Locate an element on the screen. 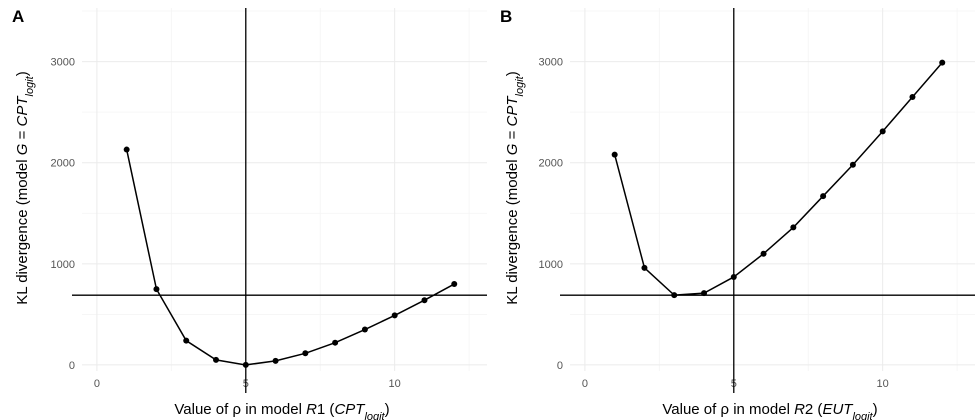 The image size is (975, 420). panel-b-x-axis-title-part-5: EUT is located at coordinates (838, 409).